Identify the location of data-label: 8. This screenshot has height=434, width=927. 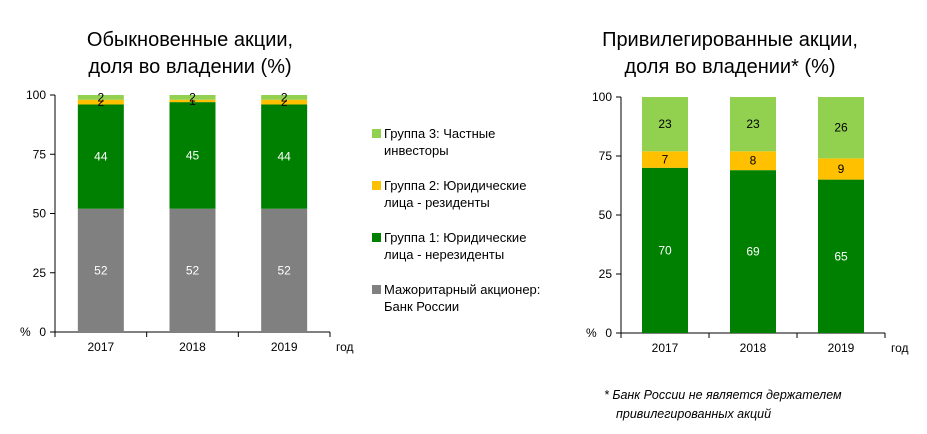
(753, 161).